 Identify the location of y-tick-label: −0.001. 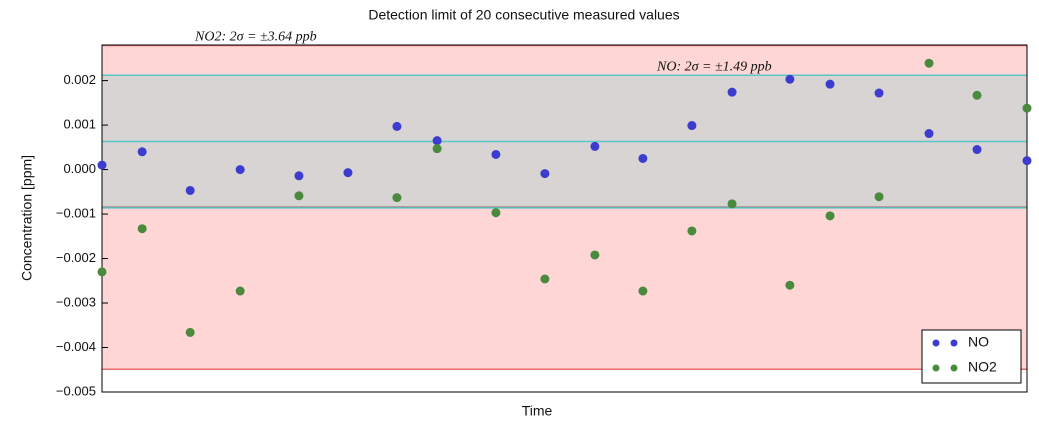
(76, 212).